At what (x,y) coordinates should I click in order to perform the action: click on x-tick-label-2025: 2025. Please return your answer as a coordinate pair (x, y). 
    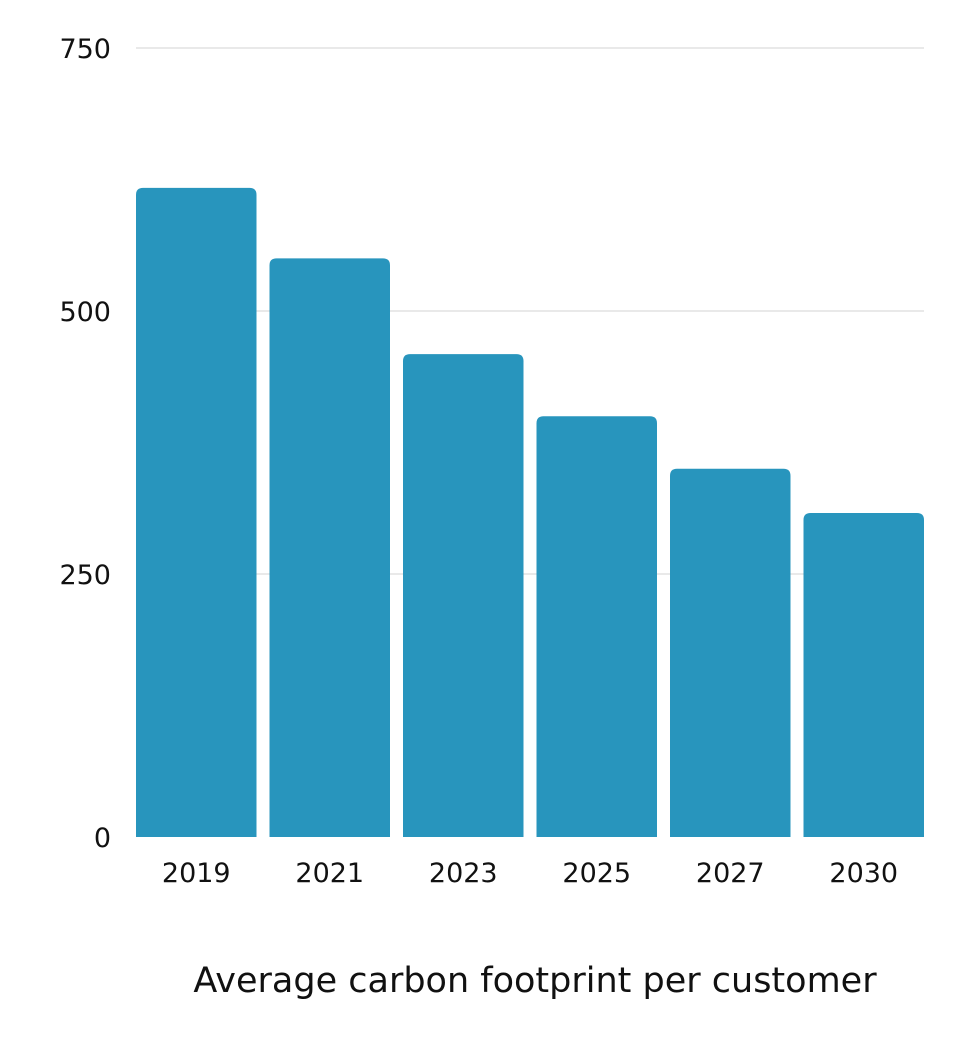
    Looking at the image, I should click on (596, 873).